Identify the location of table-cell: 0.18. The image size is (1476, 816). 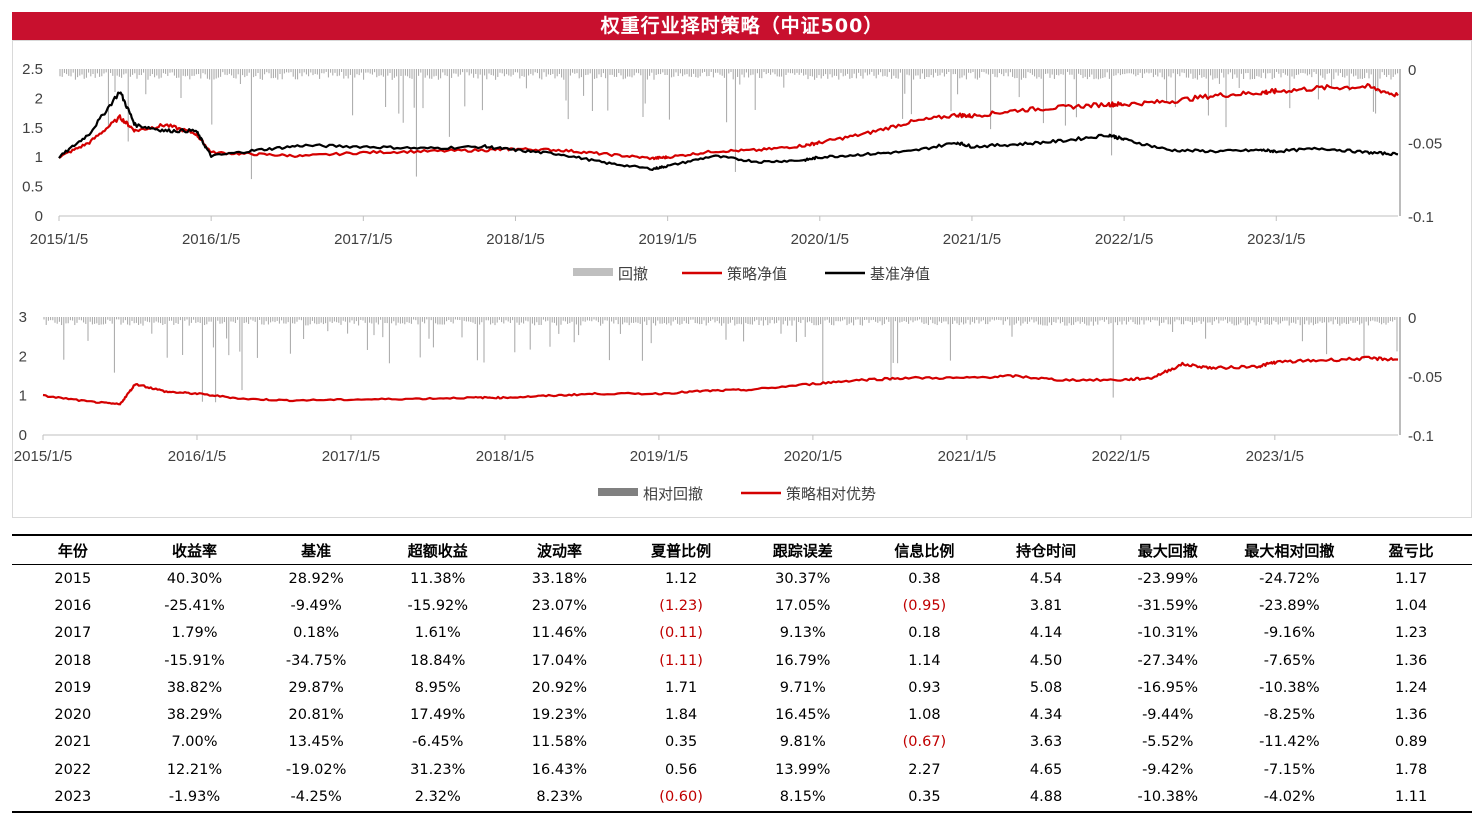
(924, 633).